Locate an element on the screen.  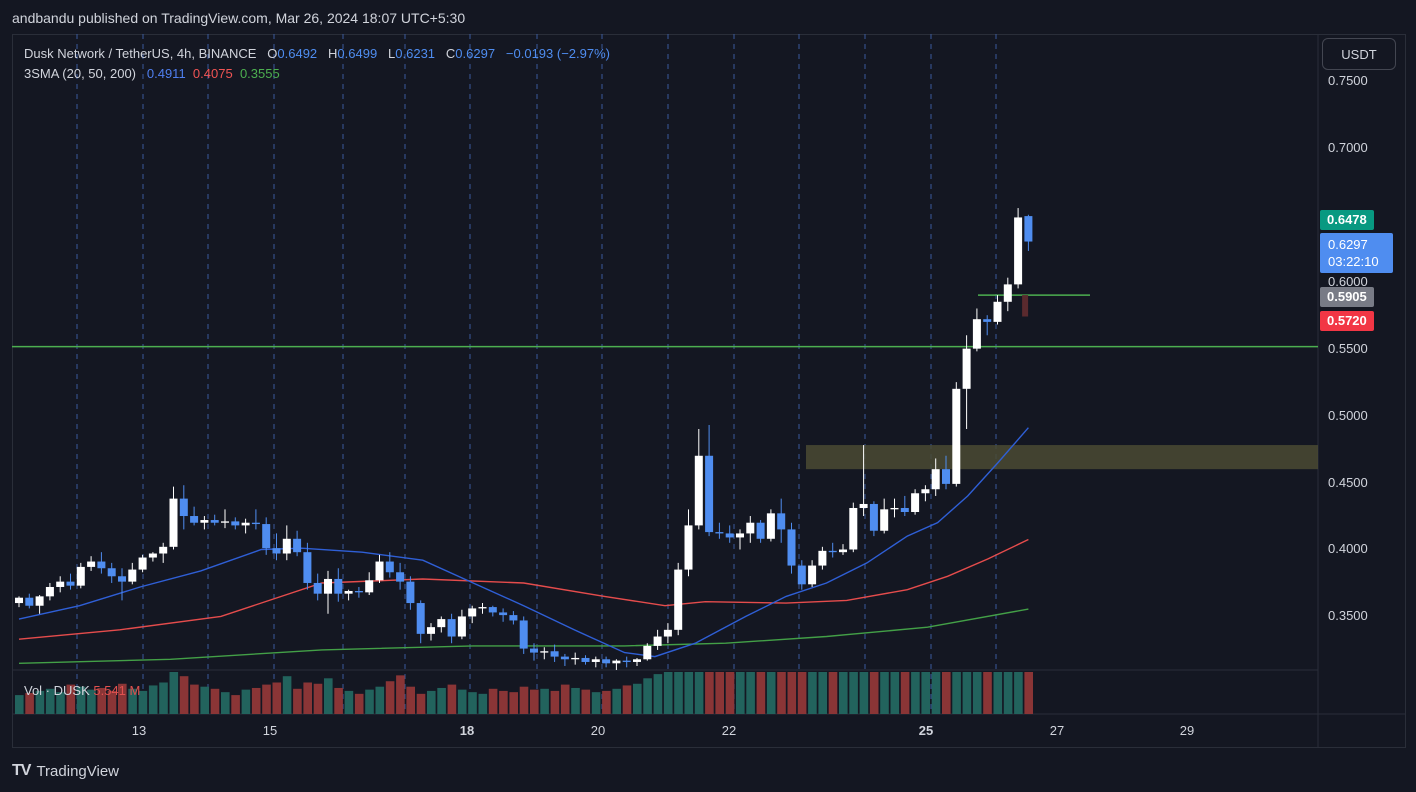
price-tick-2: 0.6000 is located at coordinates (1348, 281).